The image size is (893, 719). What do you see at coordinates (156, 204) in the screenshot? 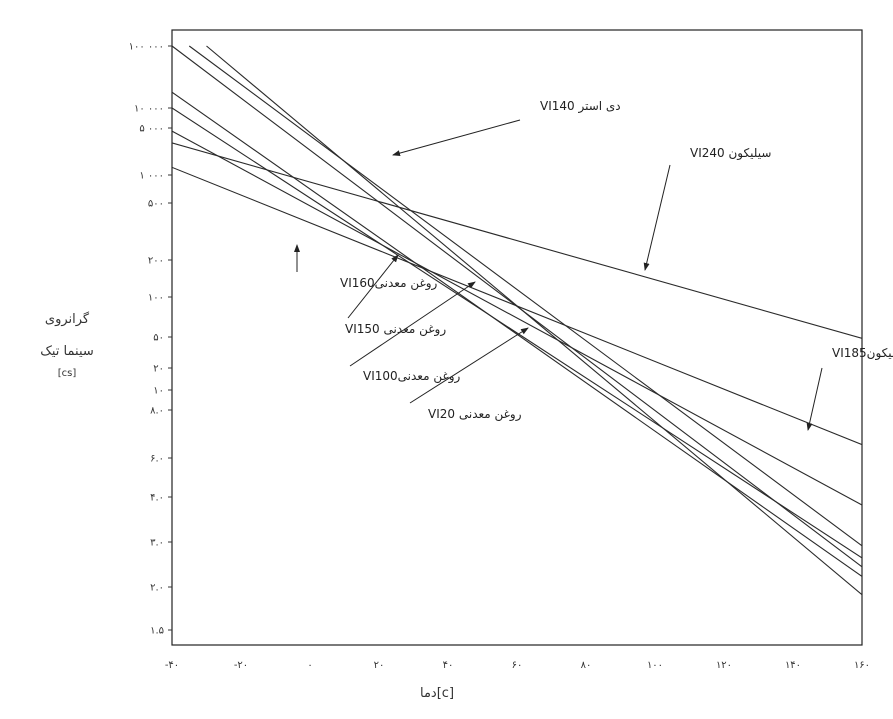
I see `y-tick-label: ۵۰۰` at bounding box center [156, 204].